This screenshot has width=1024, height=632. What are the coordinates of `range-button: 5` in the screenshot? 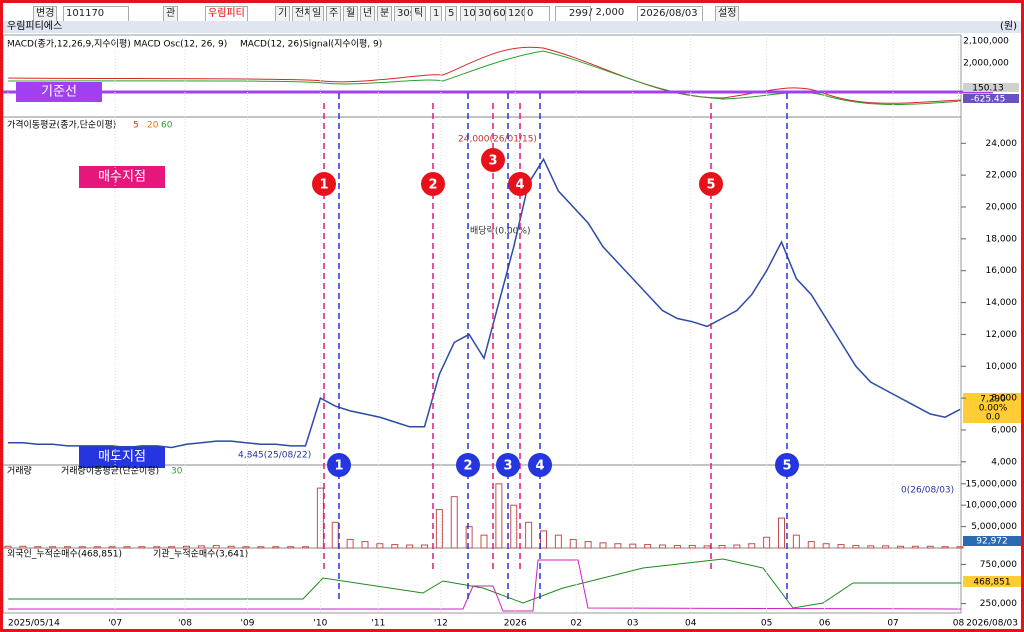 It's located at (451, 14).